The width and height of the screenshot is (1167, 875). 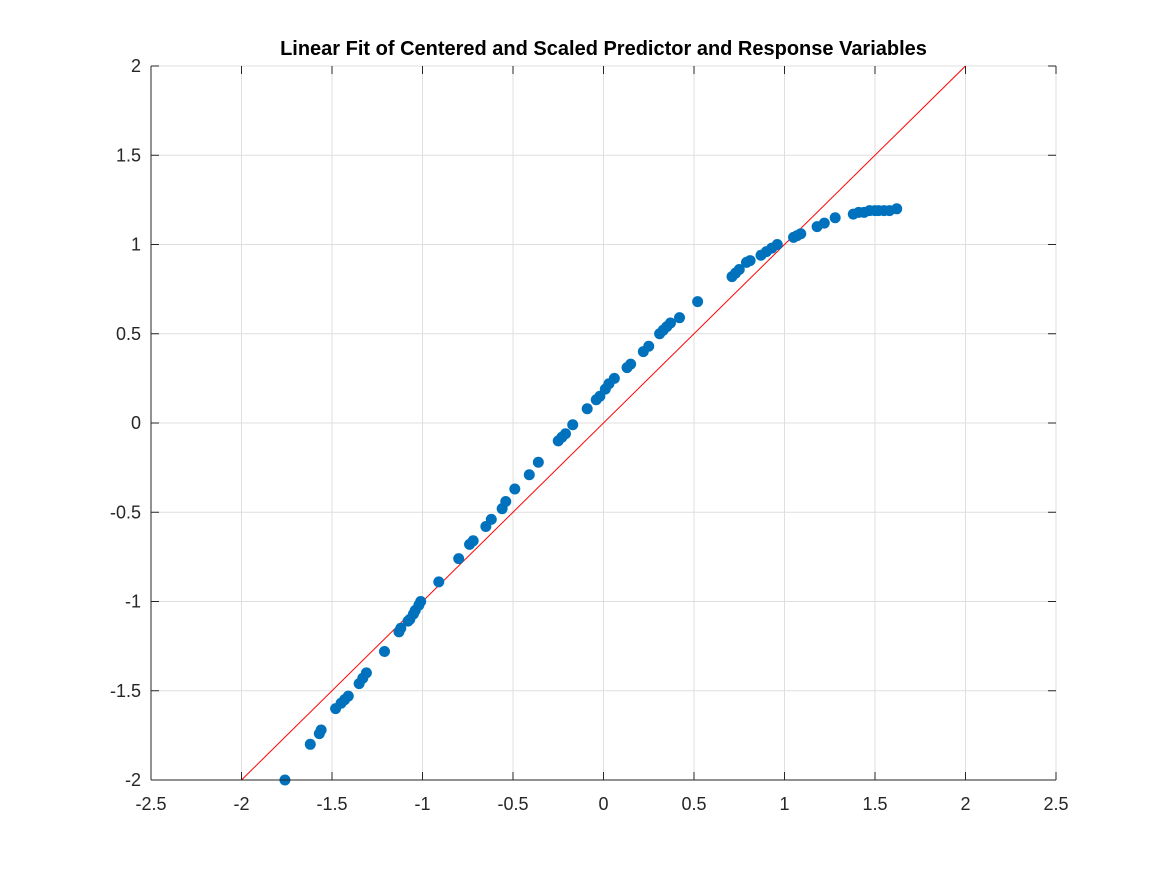 What do you see at coordinates (125, 423) in the screenshot?
I see `y-tick-labels: -2 -1.5 -1 -0.5 0 0.5 1 1.5 2` at bounding box center [125, 423].